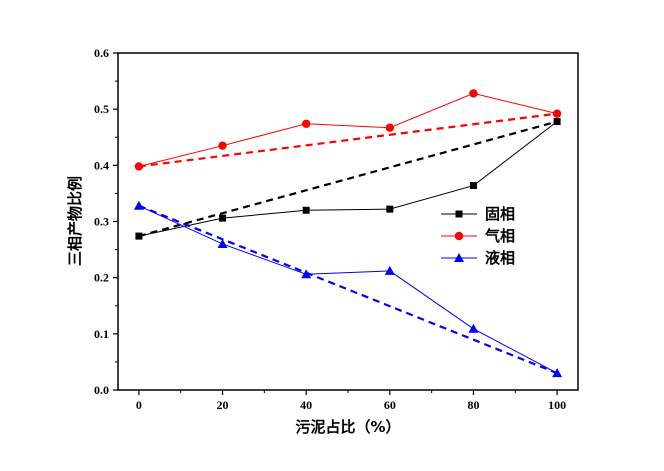 This screenshot has width=664, height=471. I want to click on y-axis: 0.0 0.1 0.2 0.3 0.4 0.5 0.6, so click(106, 221).